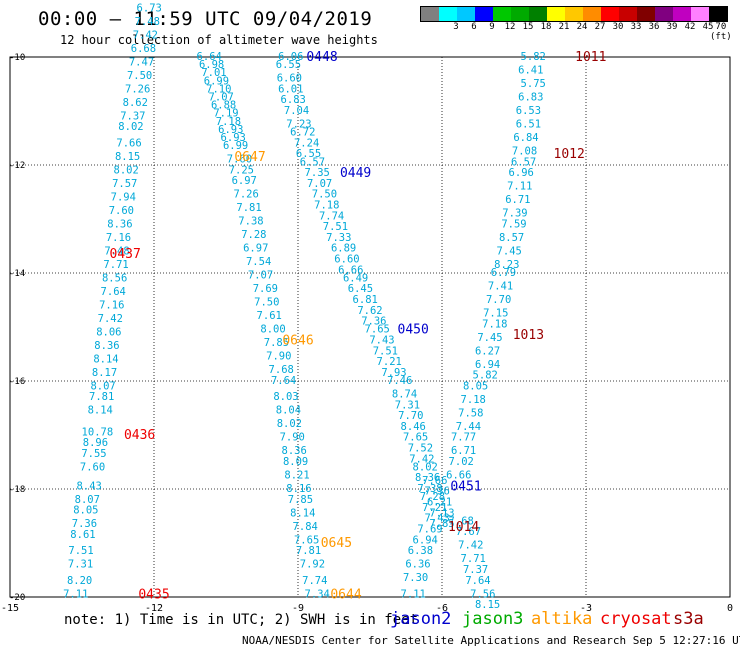 The image size is (740, 650). What do you see at coordinates (485, 376) in the screenshot?
I see `wave-height-point: 5.82` at bounding box center [485, 376].